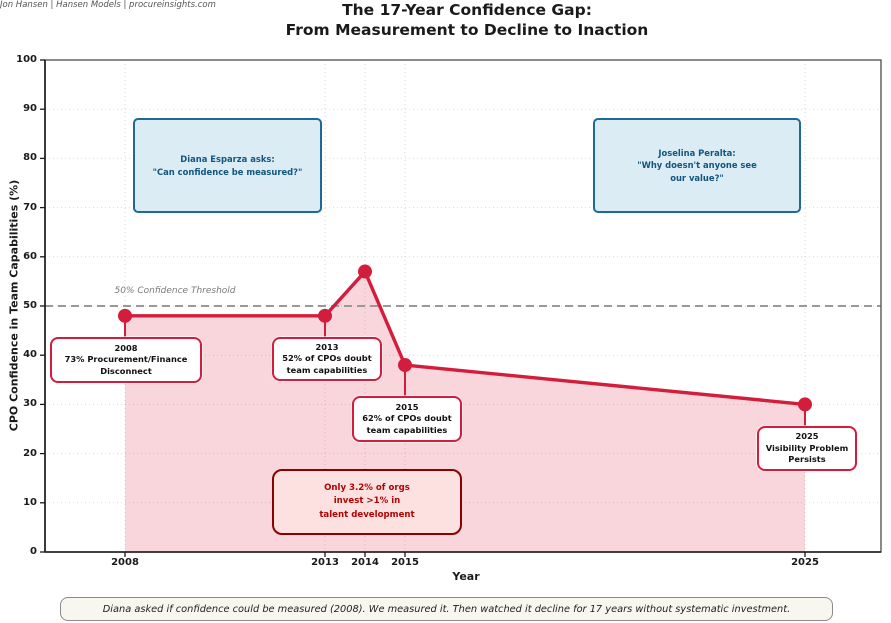  I want to click on y-tick-label: 100, so click(26, 59).